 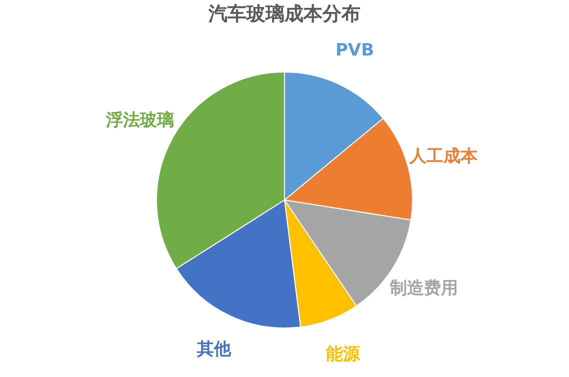 What do you see at coordinates (284, 14) in the screenshot?
I see `chart-title: 汽车玻璃成本分布` at bounding box center [284, 14].